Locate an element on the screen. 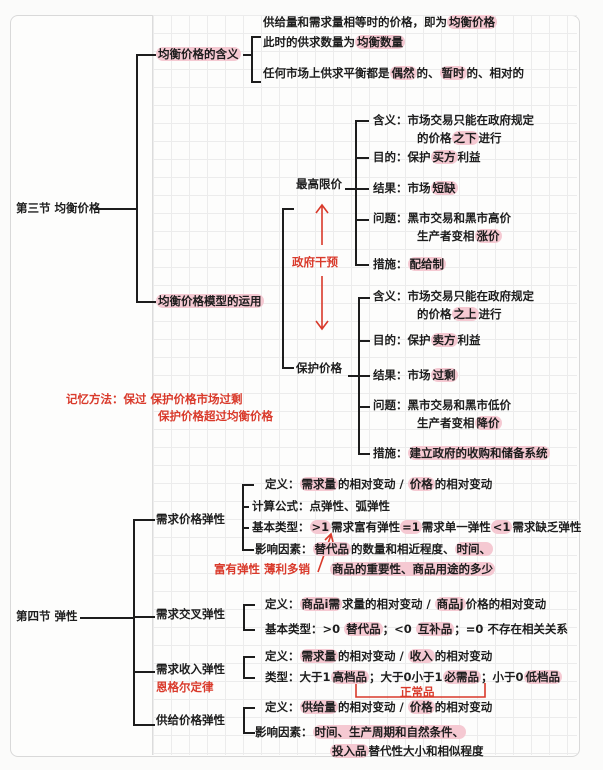  highlighted-text: 商品i需 is located at coordinates (320, 604).